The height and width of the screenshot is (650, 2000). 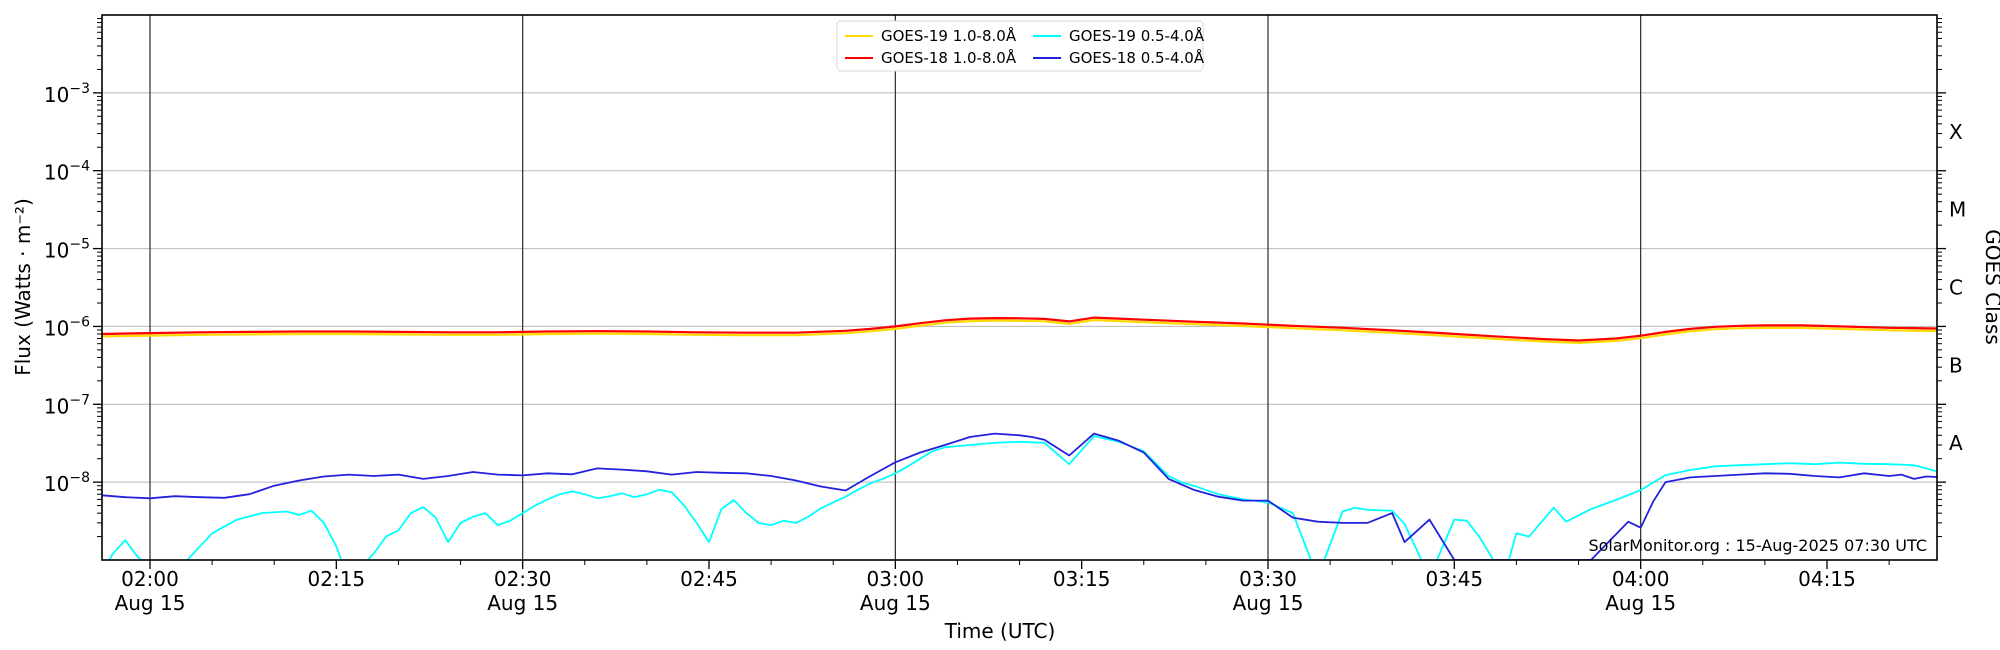 What do you see at coordinates (337, 579) in the screenshot?
I see `x-tick-label: 02:15` at bounding box center [337, 579].